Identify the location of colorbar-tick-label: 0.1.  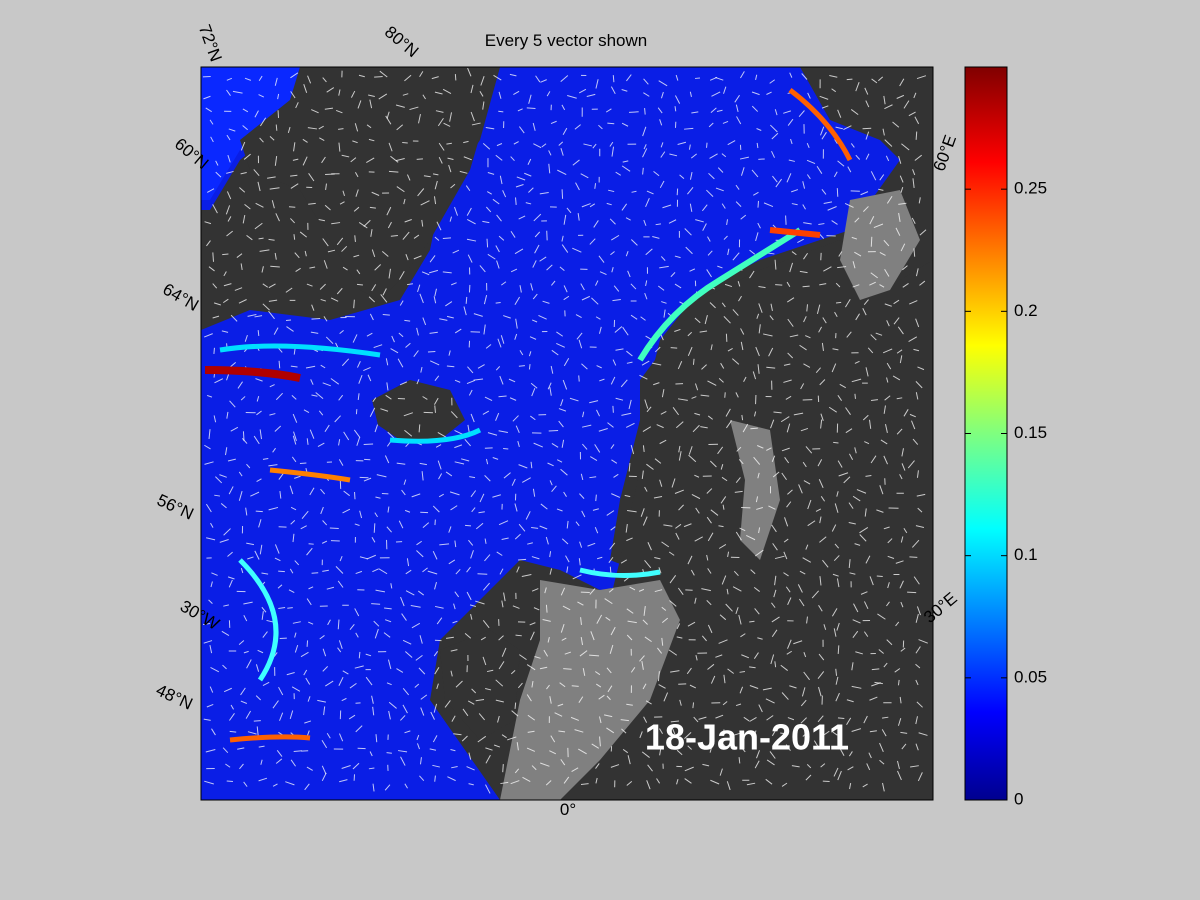
(1026, 554).